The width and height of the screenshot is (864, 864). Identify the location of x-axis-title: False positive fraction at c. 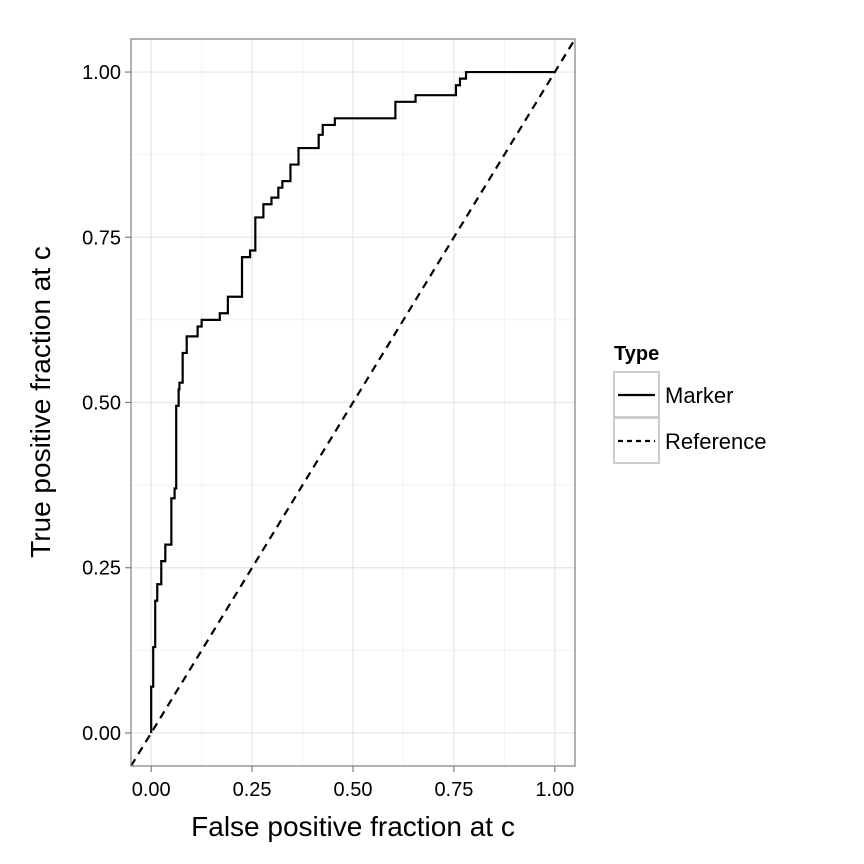
(353, 826).